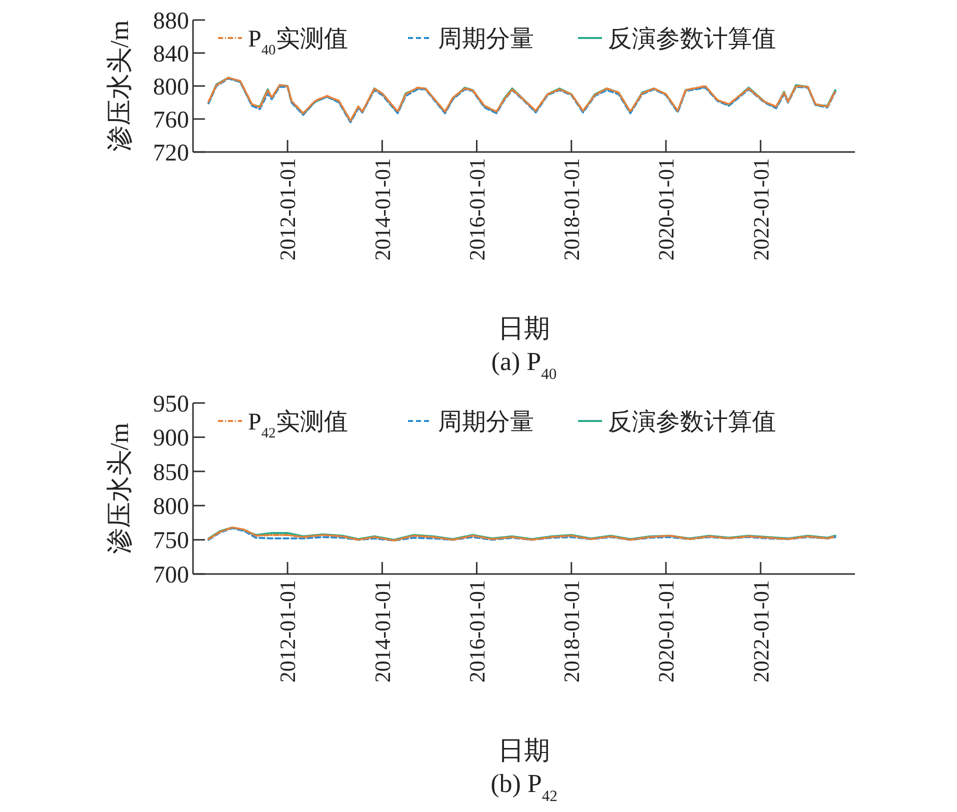 Image resolution: width=957 pixels, height=812 pixels. Describe the element at coordinates (171, 54) in the screenshot. I see `y-tick-label: 840` at that location.